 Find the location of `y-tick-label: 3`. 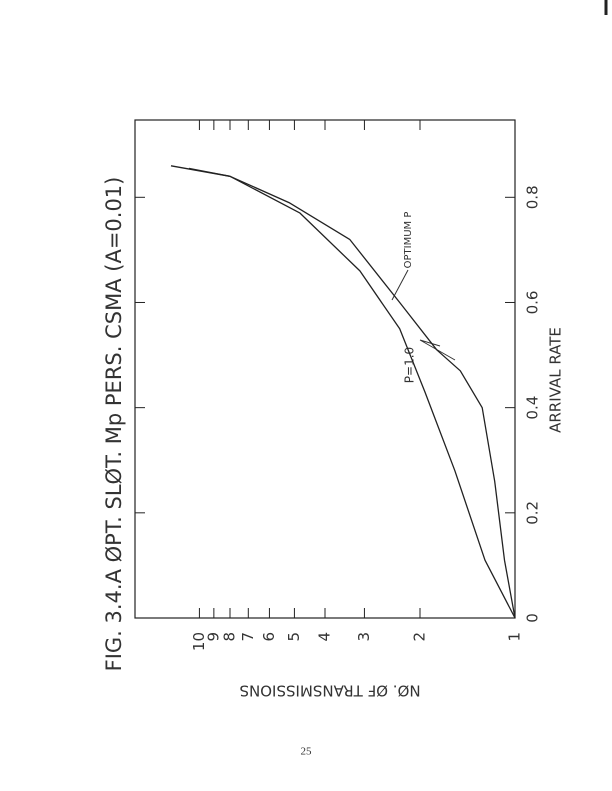

y-tick-label: 3 is located at coordinates (364, 637).